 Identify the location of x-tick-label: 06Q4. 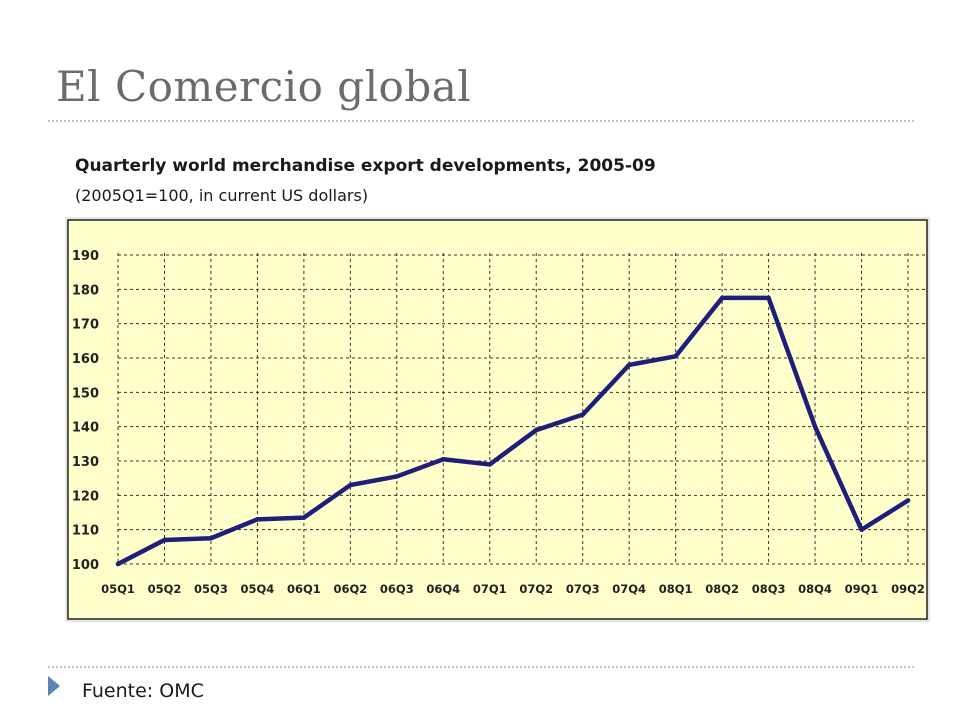
(443, 589).